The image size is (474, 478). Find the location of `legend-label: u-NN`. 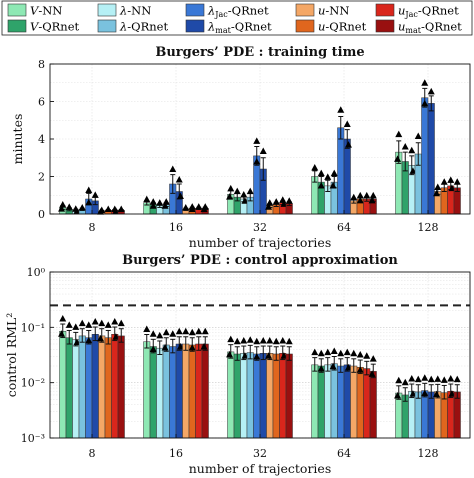

legend-label: u-NN is located at coordinates (333, 11).